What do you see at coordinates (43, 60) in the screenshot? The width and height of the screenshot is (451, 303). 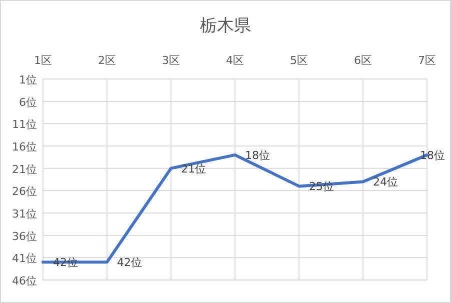 I see `x-tick-label: 1区` at bounding box center [43, 60].